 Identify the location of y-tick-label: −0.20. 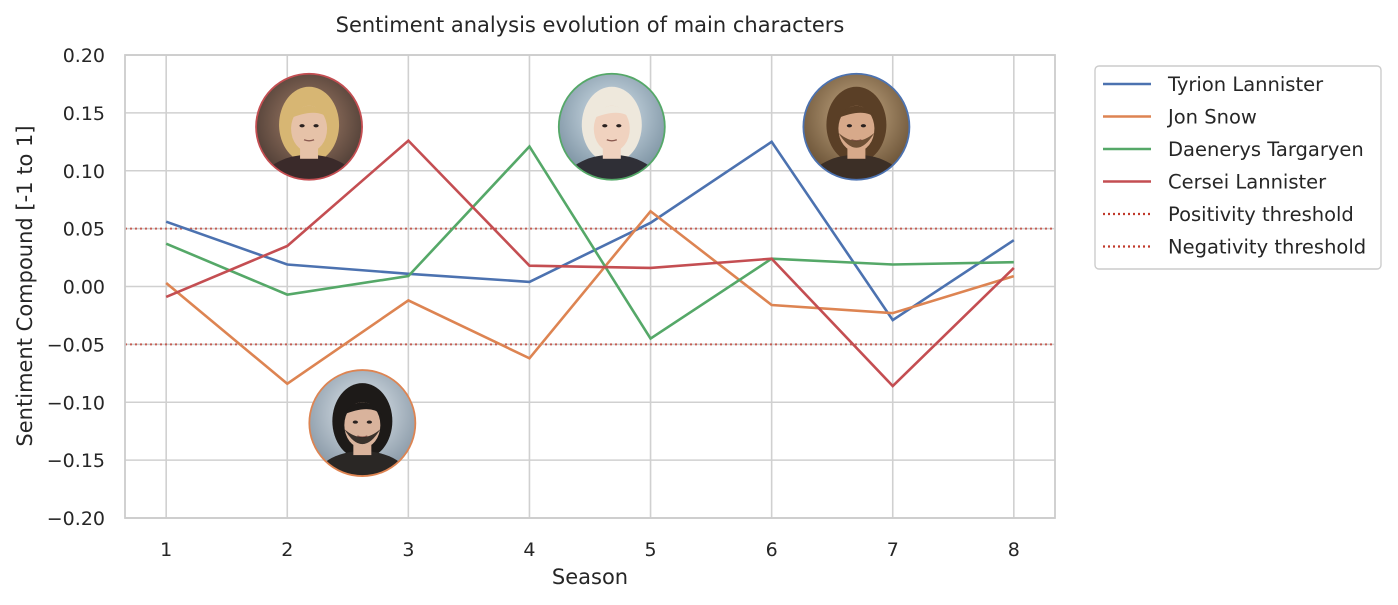
(76, 519).